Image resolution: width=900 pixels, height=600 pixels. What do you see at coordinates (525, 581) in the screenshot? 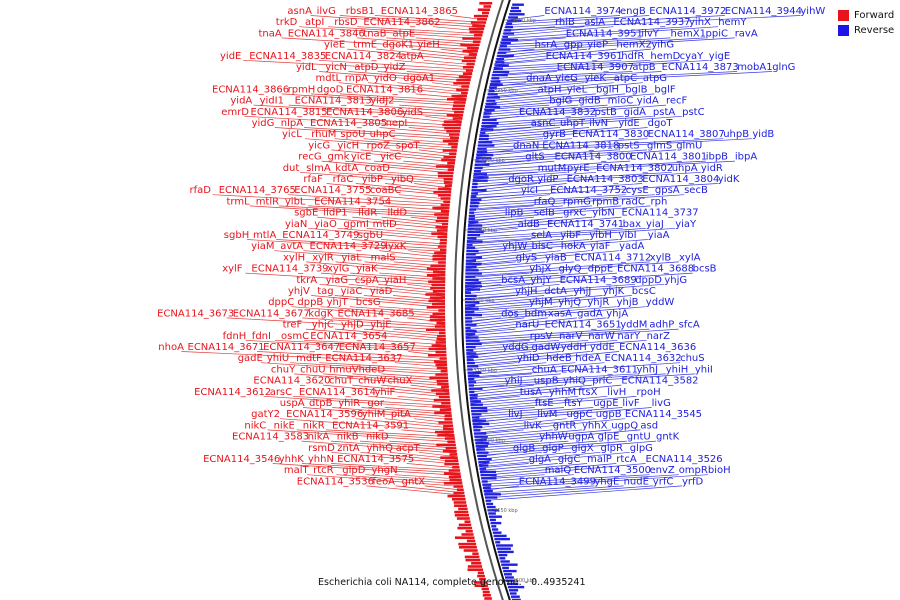
I see `kbp-tick-label: 3600 kbp` at bounding box center [525, 581].